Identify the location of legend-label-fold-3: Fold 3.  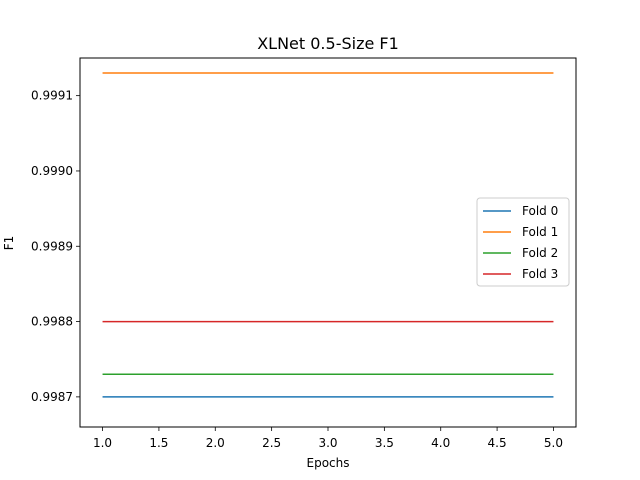
(540, 274).